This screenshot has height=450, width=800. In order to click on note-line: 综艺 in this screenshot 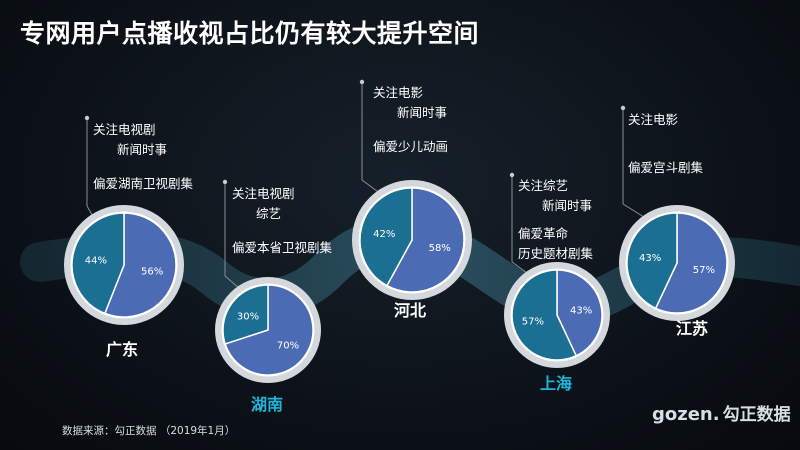, I will do `click(269, 213)`.